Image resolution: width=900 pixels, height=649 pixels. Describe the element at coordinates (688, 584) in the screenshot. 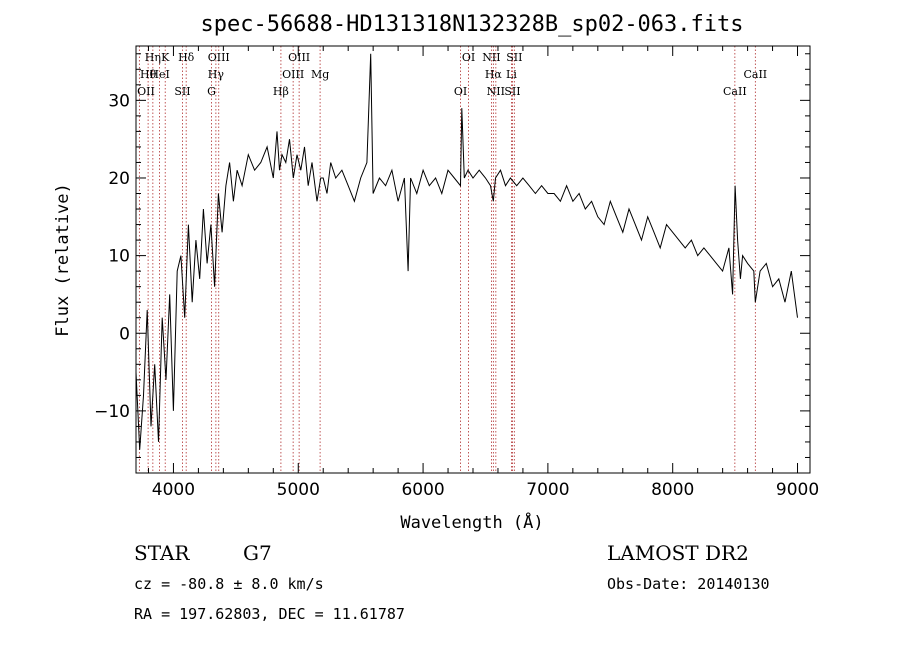

I see `observation-date: Obs-Date: 20140130` at that location.